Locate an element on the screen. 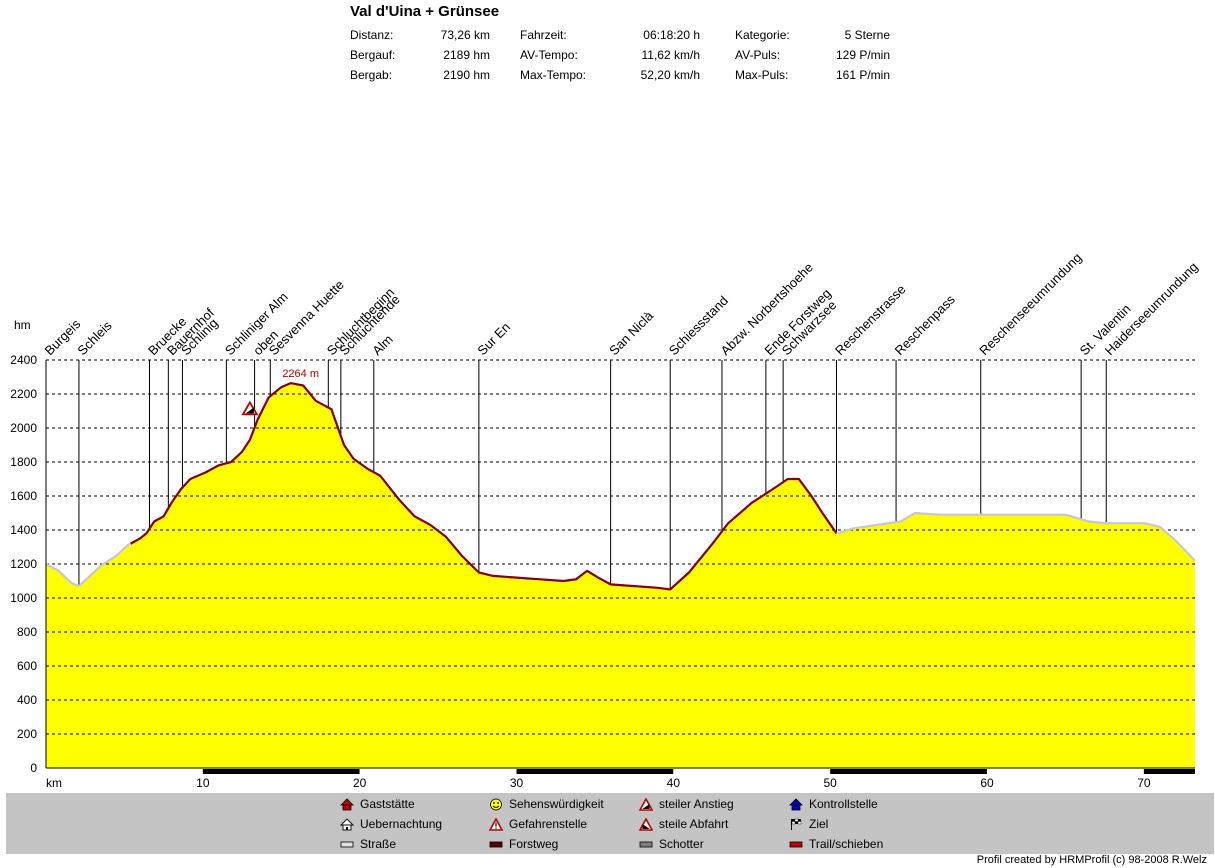 The width and height of the screenshot is (1215, 868). legend-item-trail: Trail/schieben is located at coordinates (836, 844).